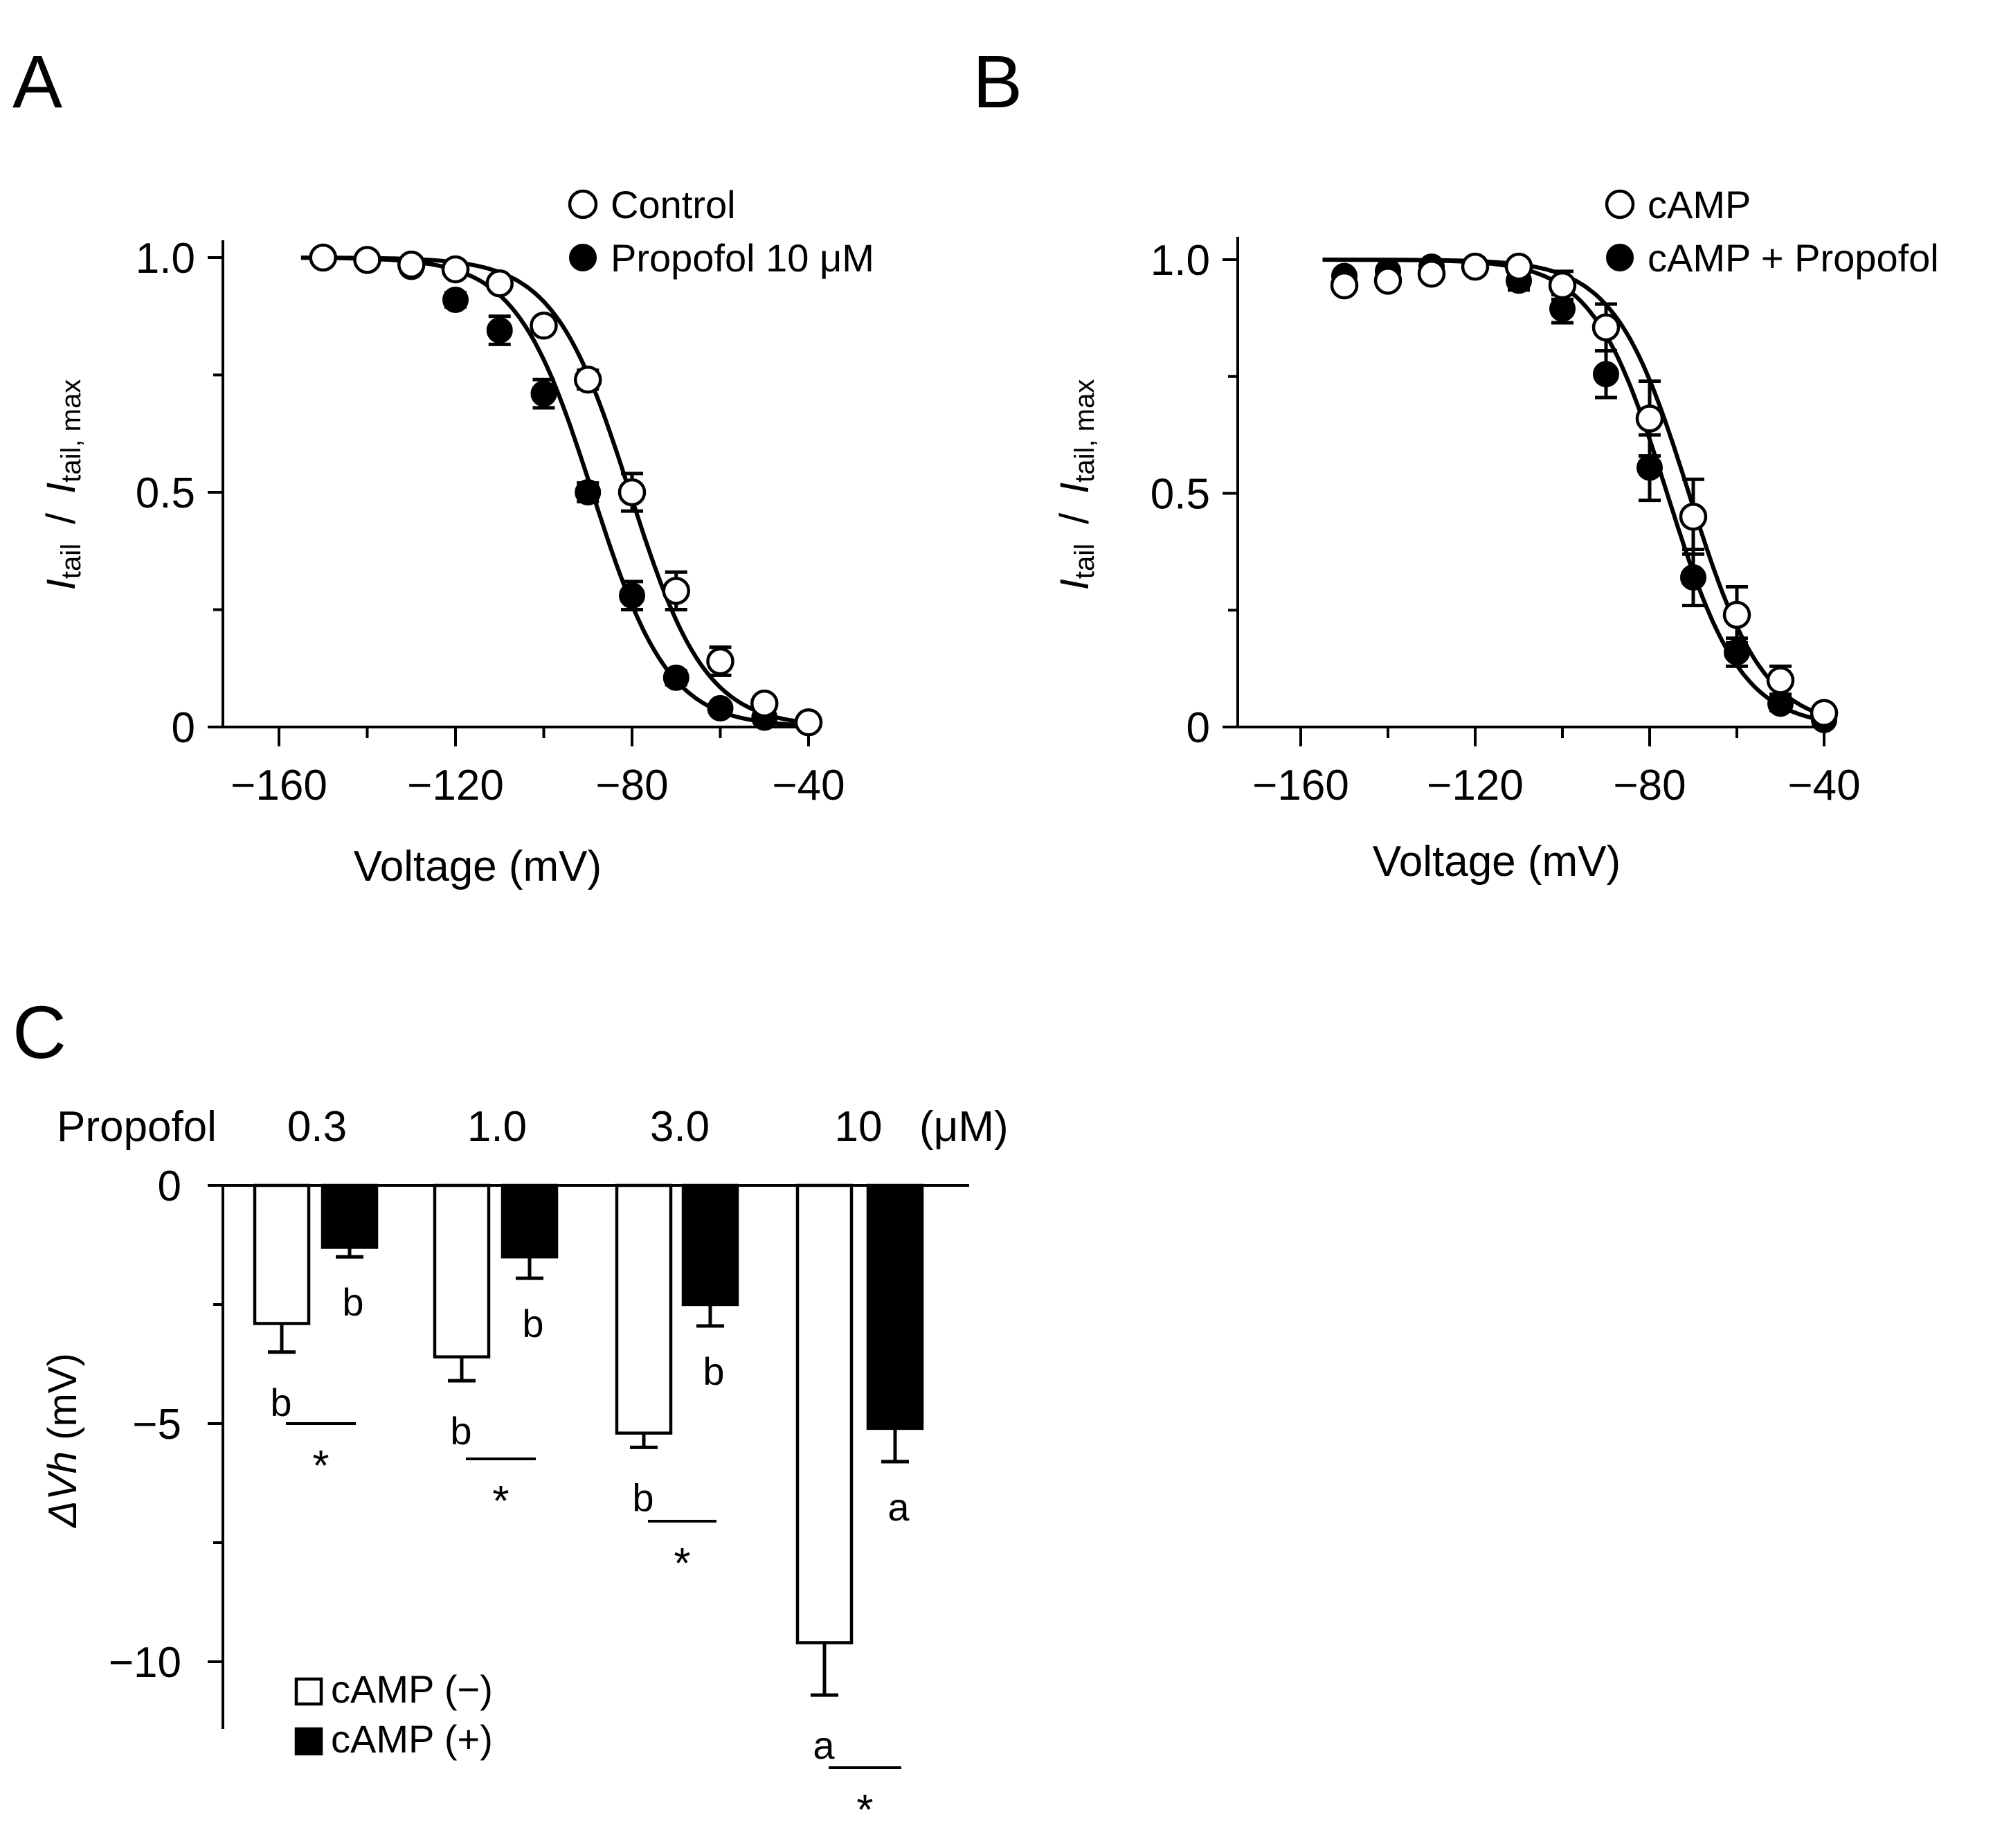 Image resolution: width=1993 pixels, height=1848 pixels. What do you see at coordinates (538, 768) in the screenshot?
I see `panel-a-x-ticks: −160 −120 −80 −40` at bounding box center [538, 768].